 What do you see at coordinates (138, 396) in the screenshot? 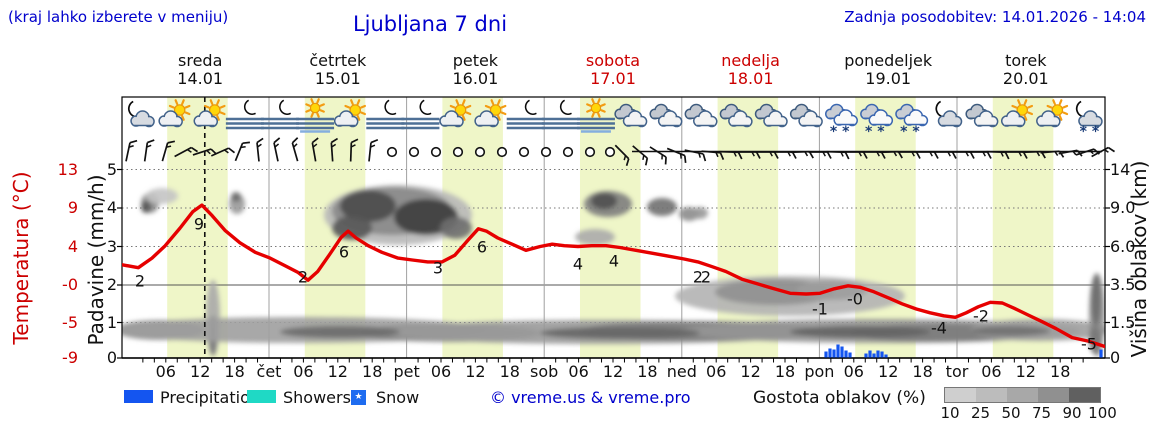
I see `precipitation-swatch` at bounding box center [138, 396].